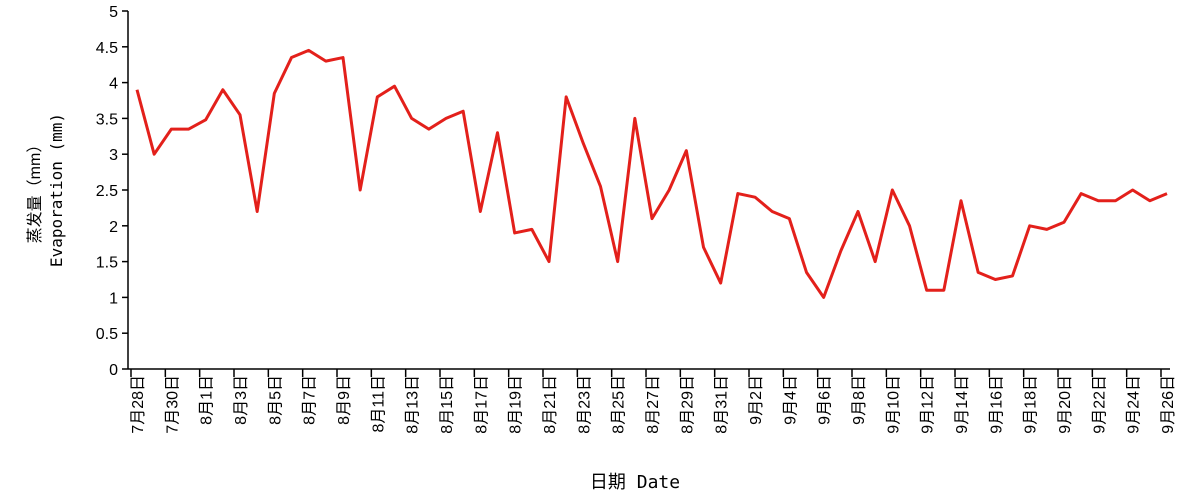 The image size is (1200, 500). What do you see at coordinates (35, 190) in the screenshot?
I see `y-label-cn: 蒸发量（mm）` at bounding box center [35, 190].